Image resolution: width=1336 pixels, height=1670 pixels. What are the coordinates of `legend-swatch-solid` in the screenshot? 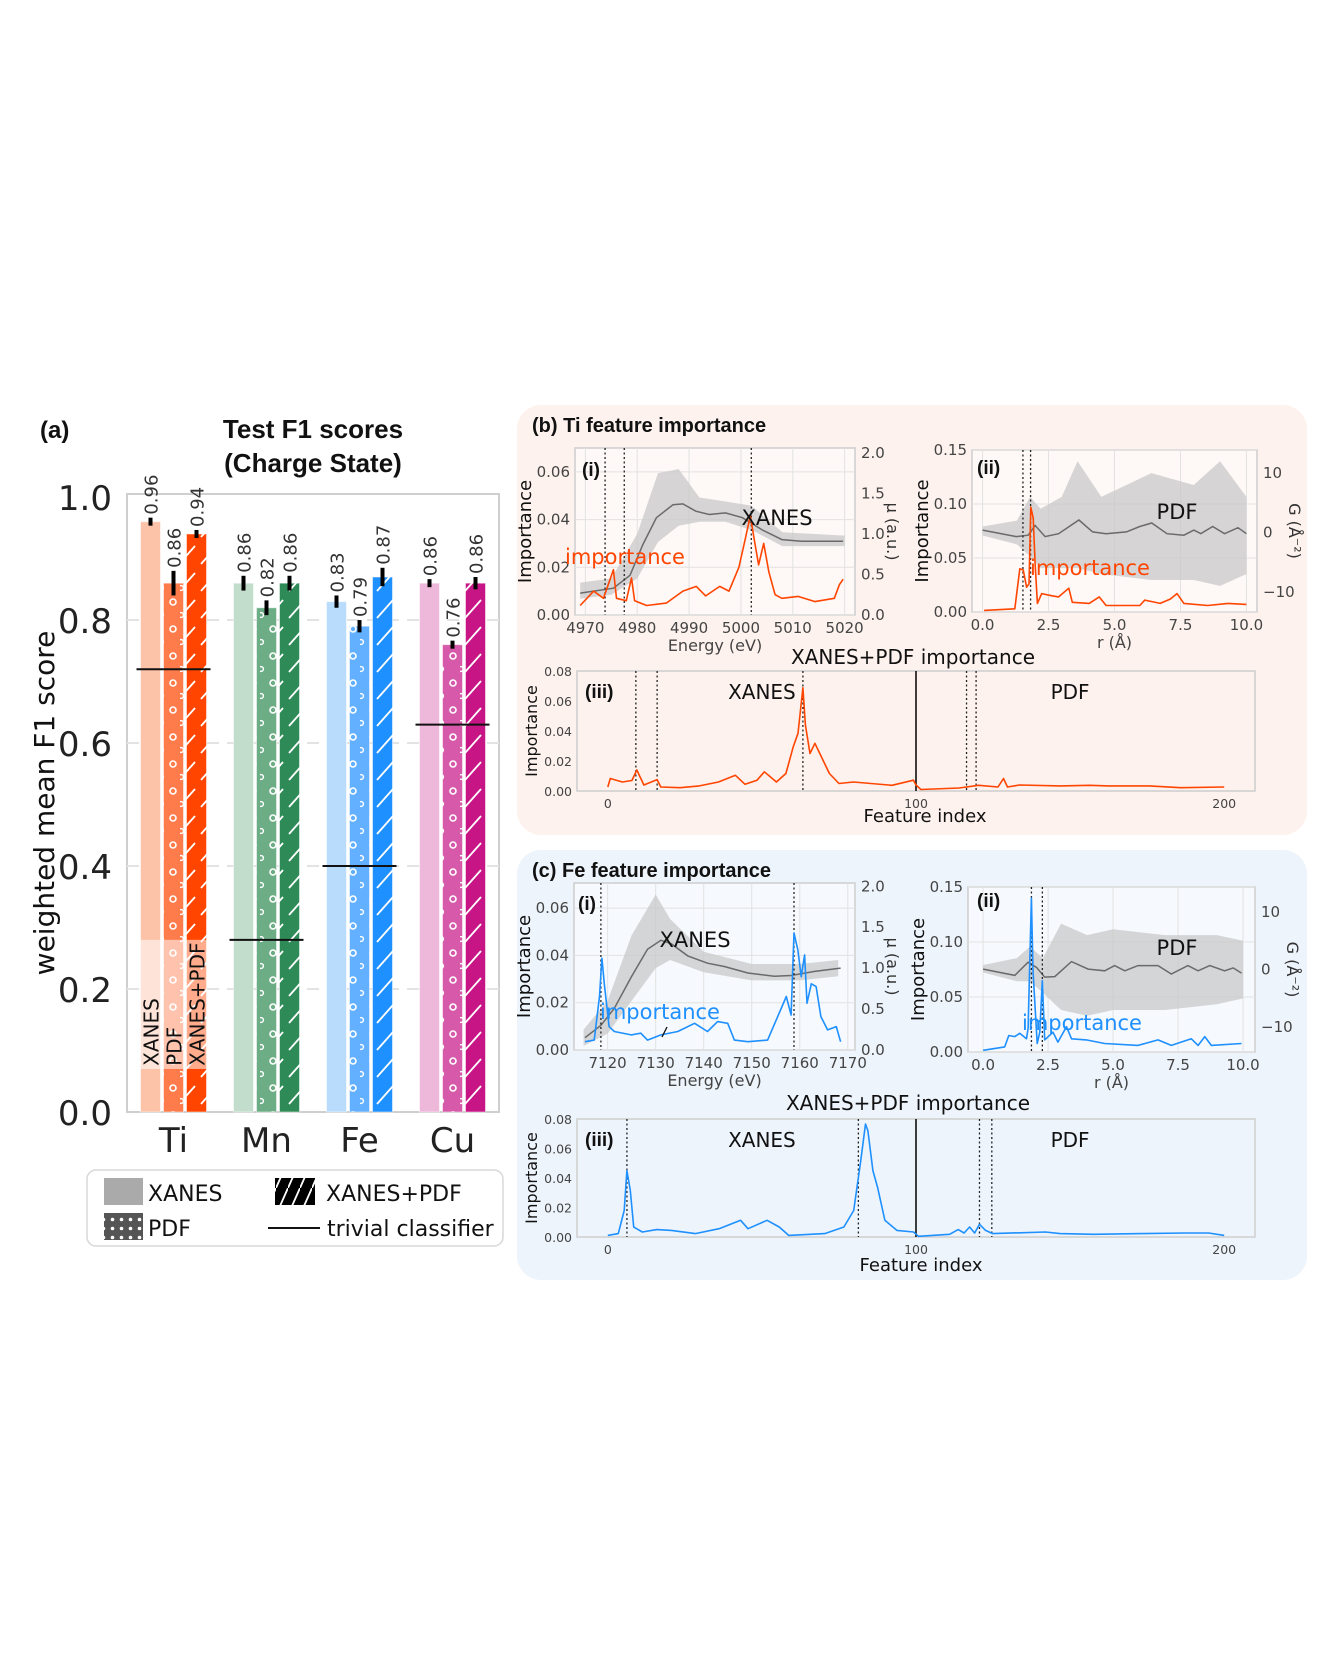 It's located at (123, 1191).